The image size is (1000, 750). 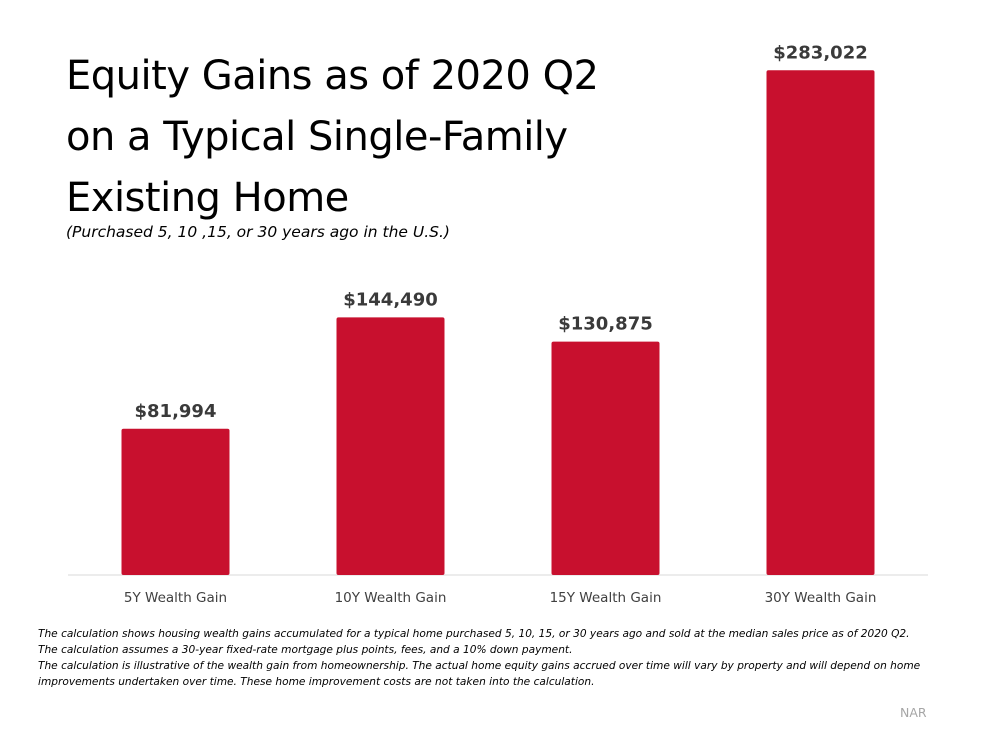 I want to click on chart-title-line-1: Equity Gains as of 2020 Q2, so click(x=332, y=76).